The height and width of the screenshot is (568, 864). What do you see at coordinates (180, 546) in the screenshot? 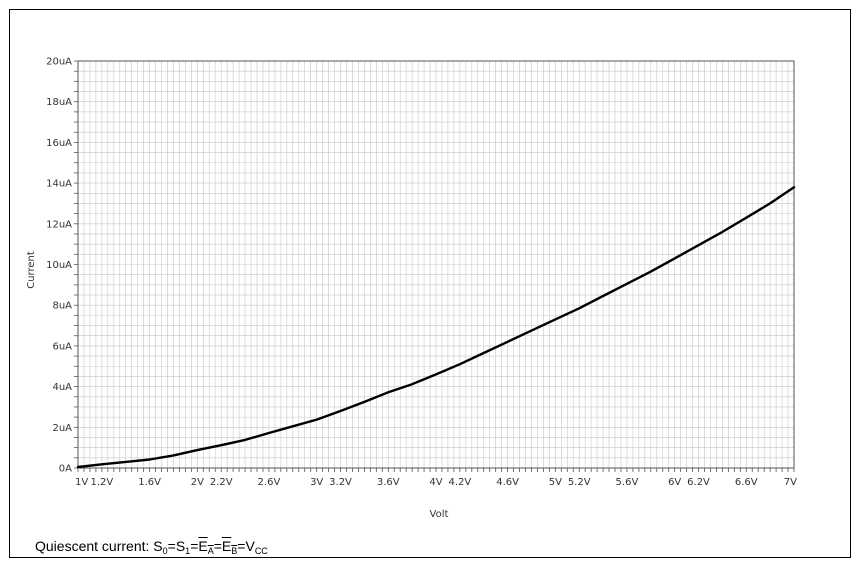
I see `caption-s1: S` at bounding box center [180, 546].